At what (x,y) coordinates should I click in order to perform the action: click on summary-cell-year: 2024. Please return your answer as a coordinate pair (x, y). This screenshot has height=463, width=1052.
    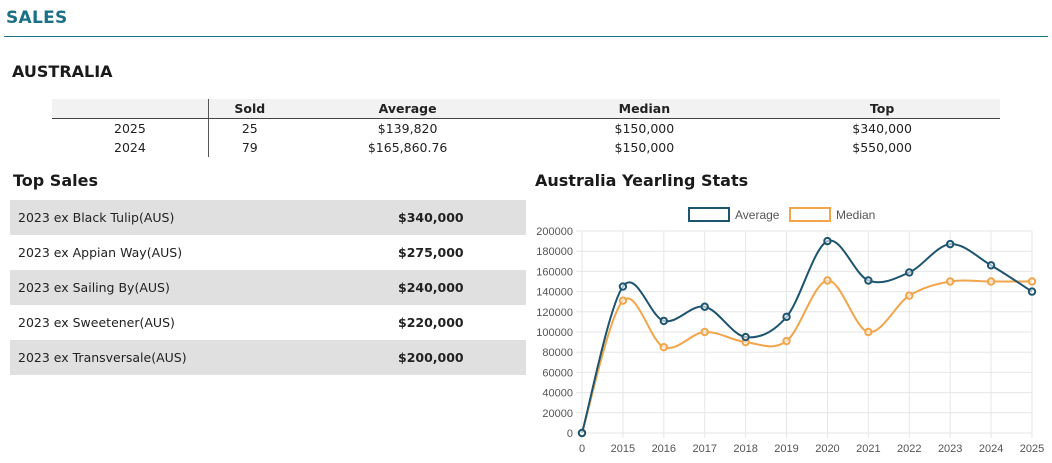
    Looking at the image, I should click on (130, 147).